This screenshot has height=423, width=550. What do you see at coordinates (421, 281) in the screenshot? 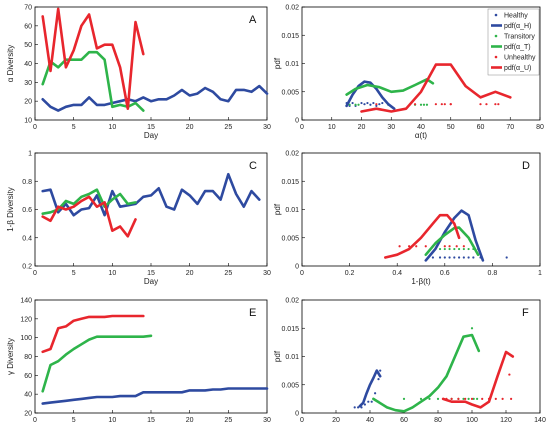
I see `x-axis-label: 1-β(t)` at bounding box center [421, 281].